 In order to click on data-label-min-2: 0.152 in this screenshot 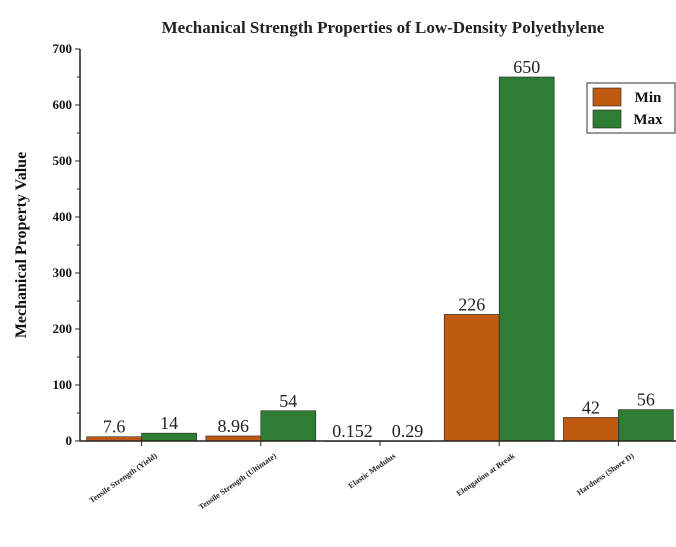, I will do `click(352, 431)`.